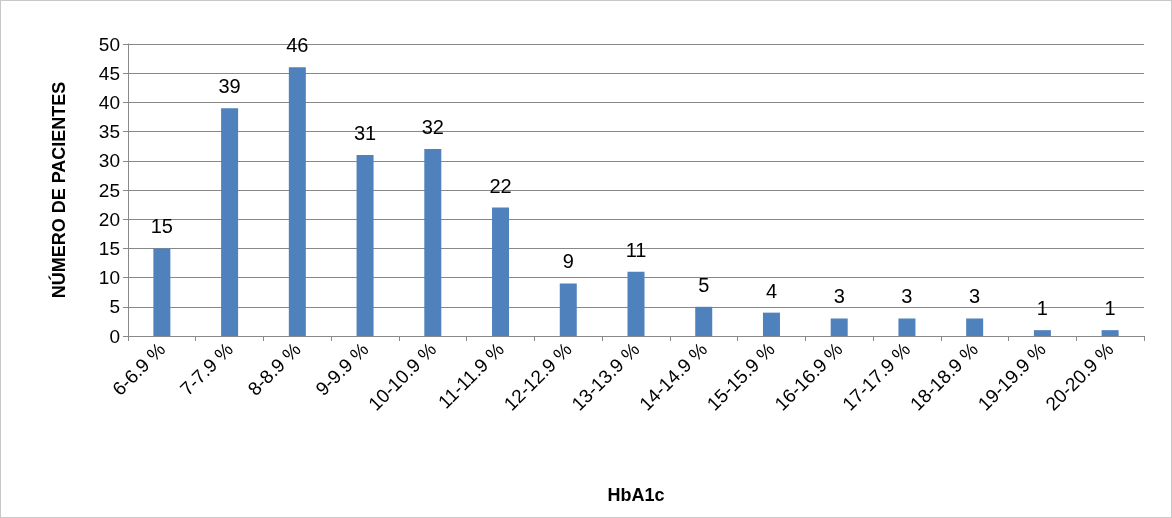 This screenshot has width=1172, height=518. Describe the element at coordinates (229, 86) in the screenshot. I see `data-label: 39` at that location.